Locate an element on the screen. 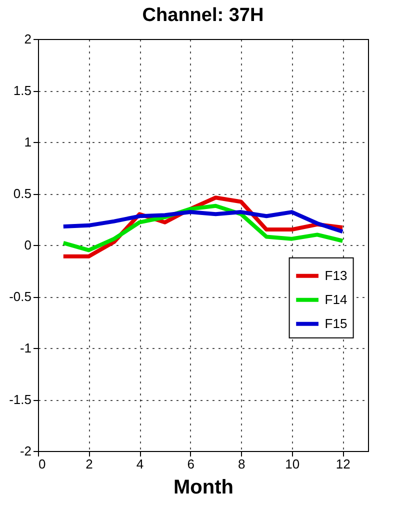 The width and height of the screenshot is (401, 512). x-axis-title: Month is located at coordinates (204, 487).